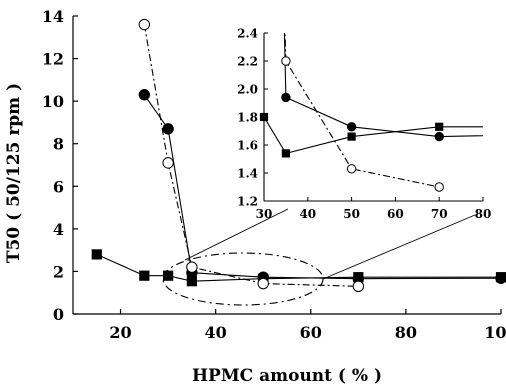 The width and height of the screenshot is (506, 389). What do you see at coordinates (439, 214) in the screenshot?
I see `inset-x-tick-label: 70` at bounding box center [439, 214].